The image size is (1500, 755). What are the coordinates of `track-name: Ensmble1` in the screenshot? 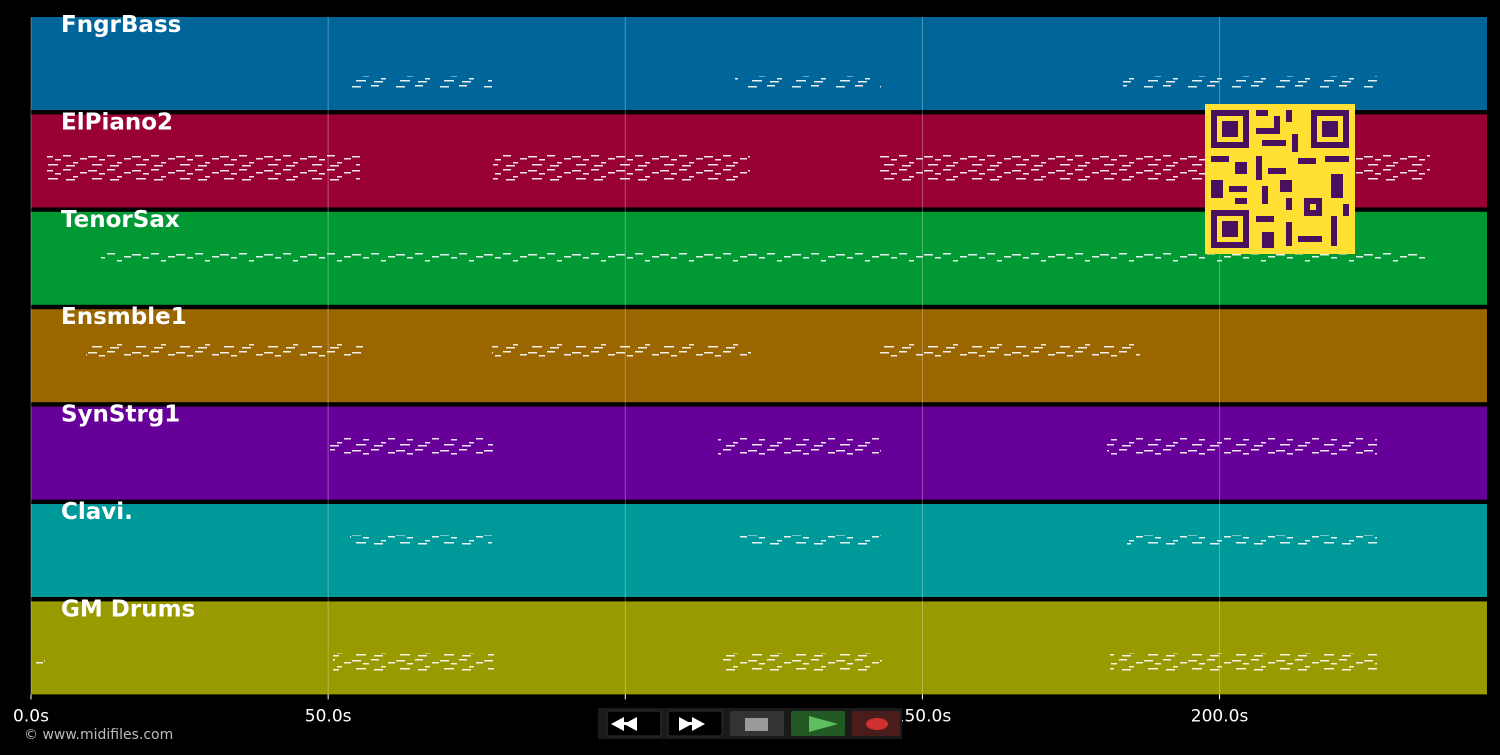 It's located at (124, 317).